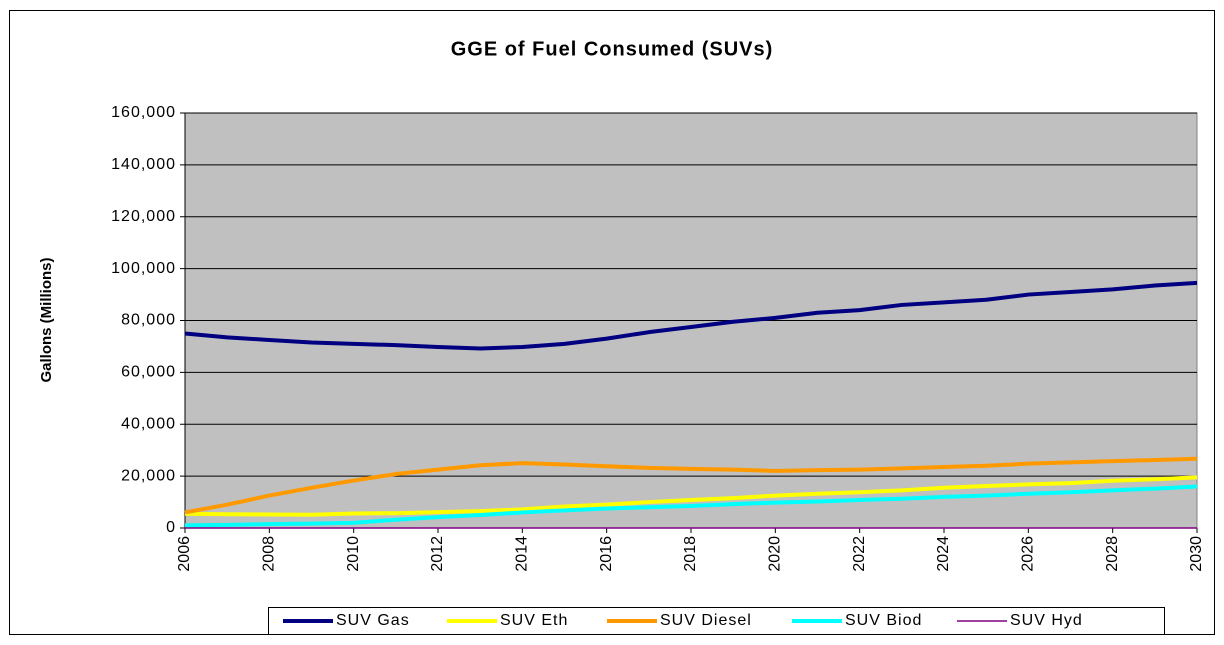 This screenshot has width=1224, height=645. I want to click on x-tick-label: 2030, so click(1196, 554).